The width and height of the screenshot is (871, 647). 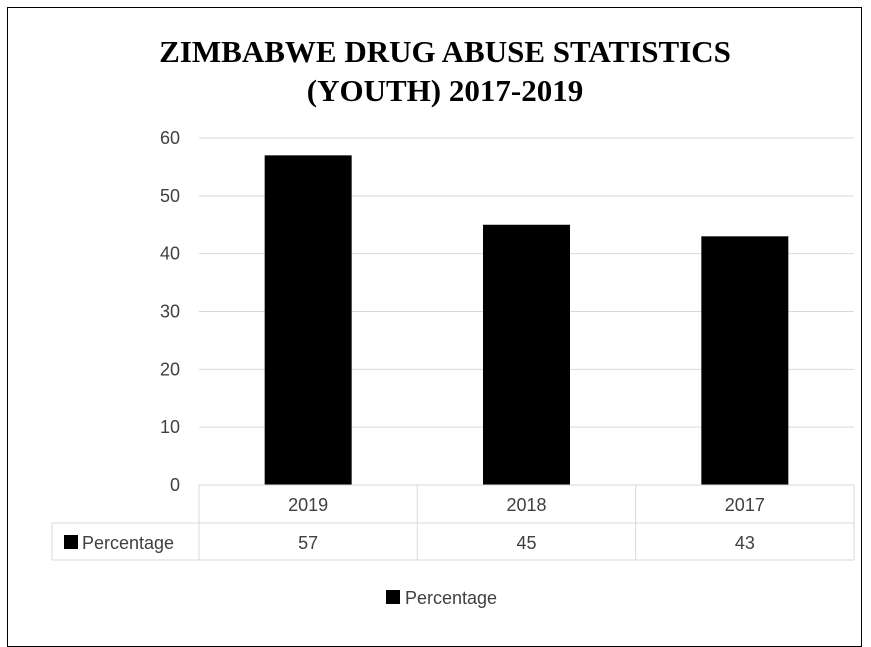 What do you see at coordinates (453, 522) in the screenshot?
I see `data-table: 2019 2018 2017 Percentage 57 45 43` at bounding box center [453, 522].